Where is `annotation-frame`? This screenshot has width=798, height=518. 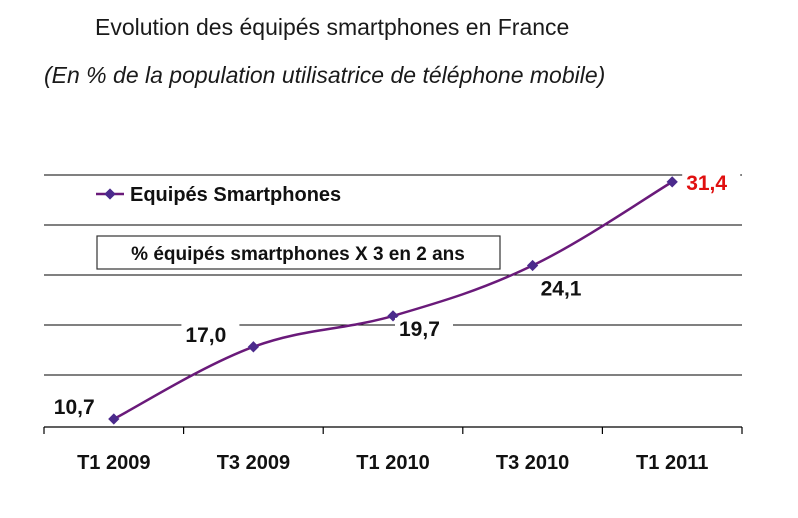
annotation-frame is located at coordinates (298, 252).